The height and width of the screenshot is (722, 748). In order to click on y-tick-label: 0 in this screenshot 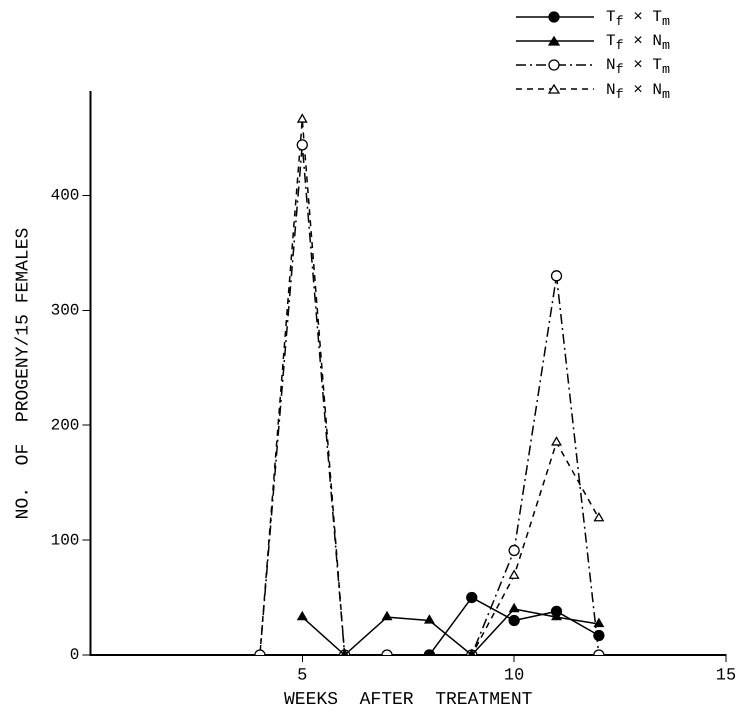, I will do `click(75, 655)`.